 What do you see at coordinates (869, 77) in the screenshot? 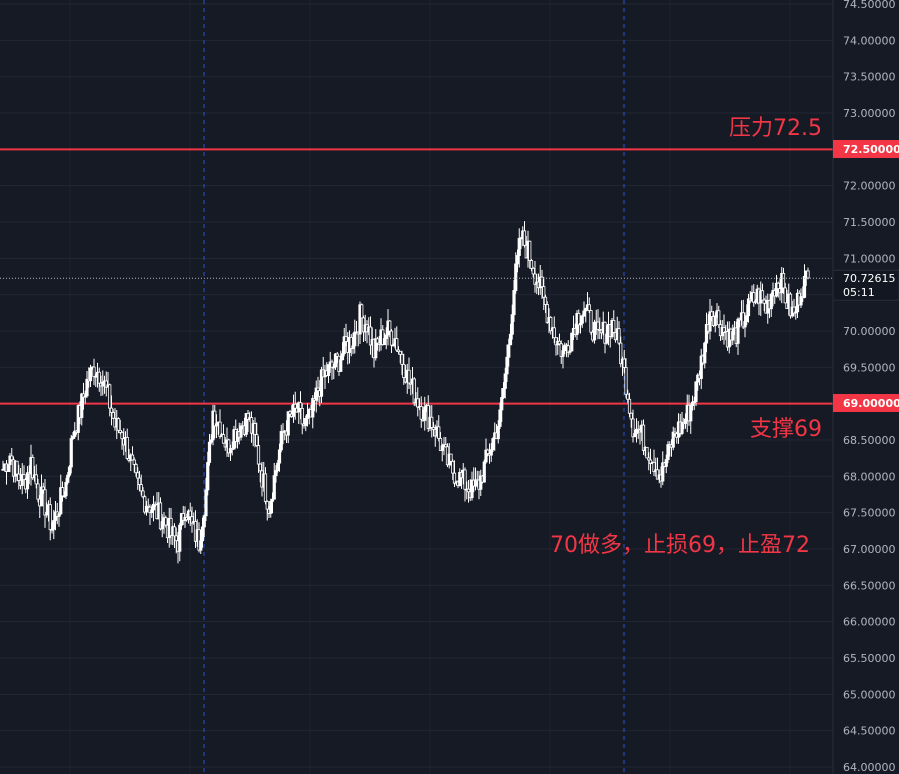
I see `y-tick-label: 73.50000` at bounding box center [869, 77].